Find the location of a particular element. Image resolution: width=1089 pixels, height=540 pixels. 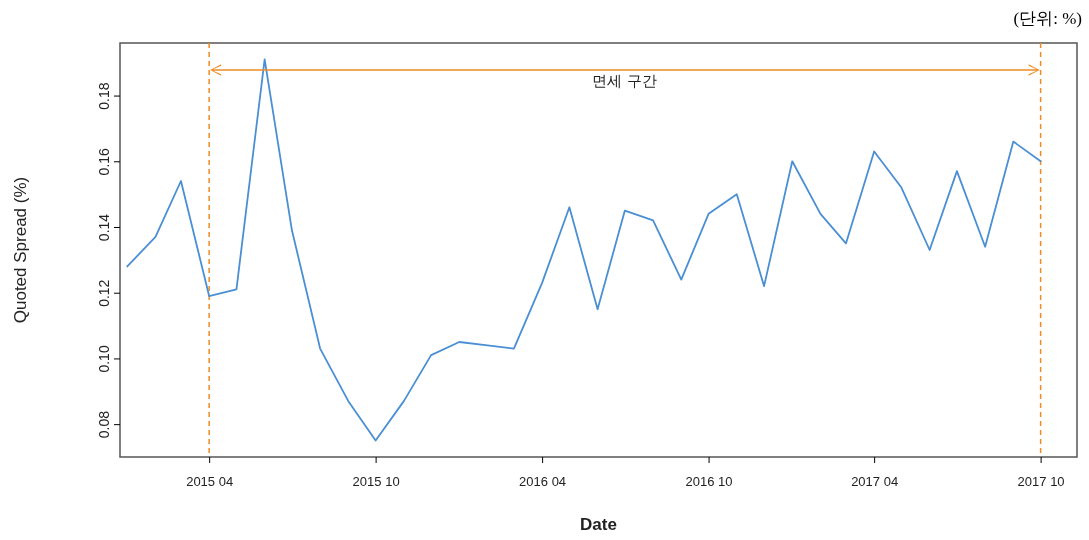

y-tick-label: 0.12 is located at coordinates (103, 293).